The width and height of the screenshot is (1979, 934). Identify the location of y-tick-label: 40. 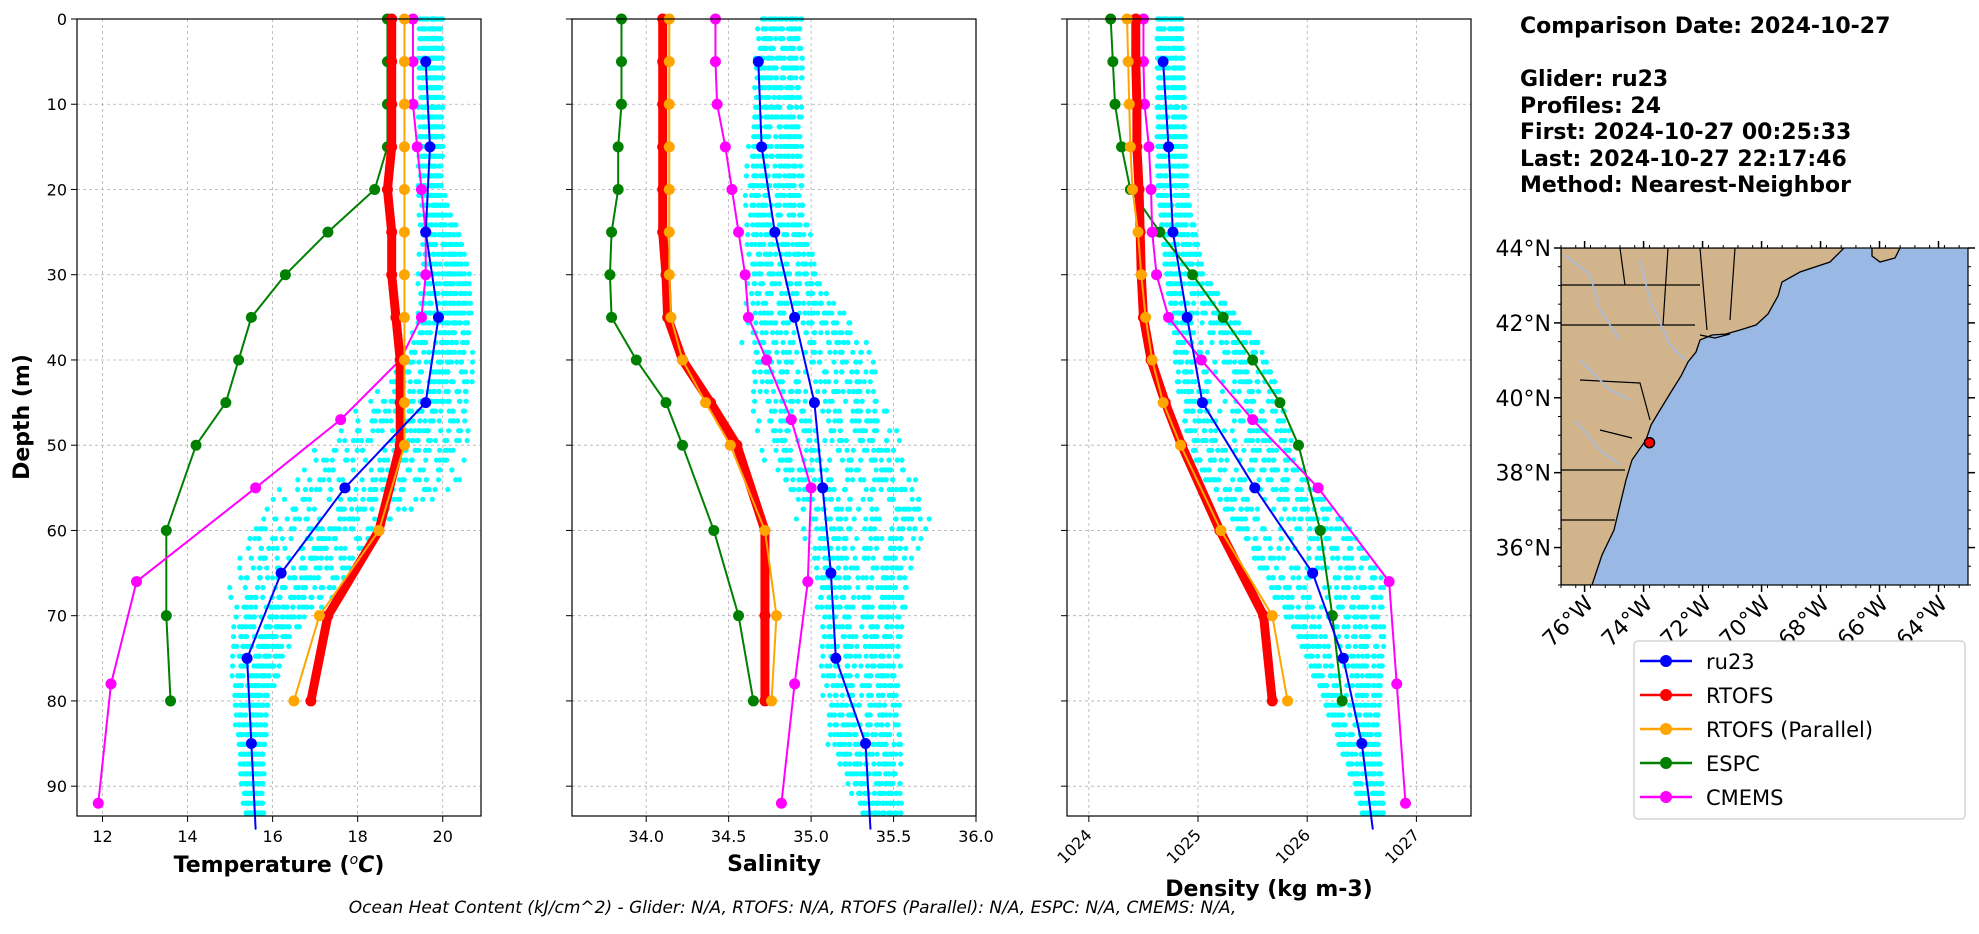
(57, 360).